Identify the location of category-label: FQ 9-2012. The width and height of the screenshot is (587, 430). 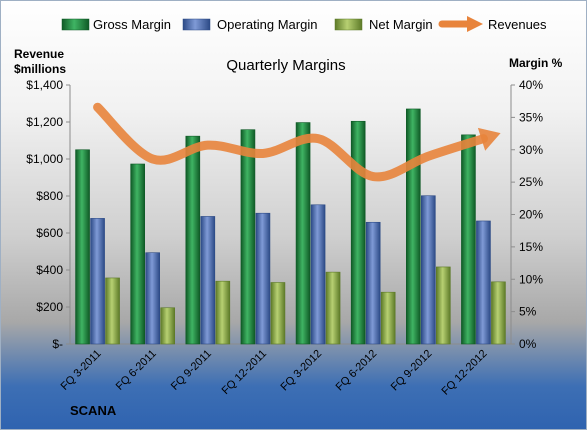
(412, 371).